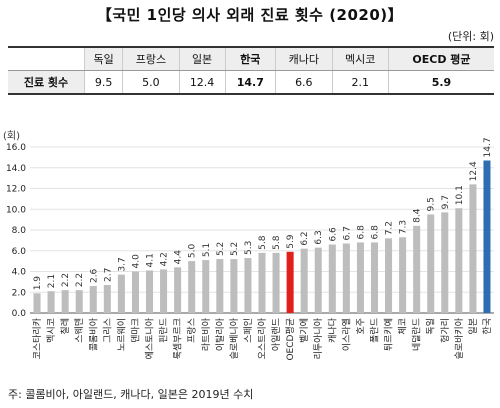 Image resolution: width=500 pixels, height=408 pixels. I want to click on x-category-label: 슬로베니아, so click(234, 338).